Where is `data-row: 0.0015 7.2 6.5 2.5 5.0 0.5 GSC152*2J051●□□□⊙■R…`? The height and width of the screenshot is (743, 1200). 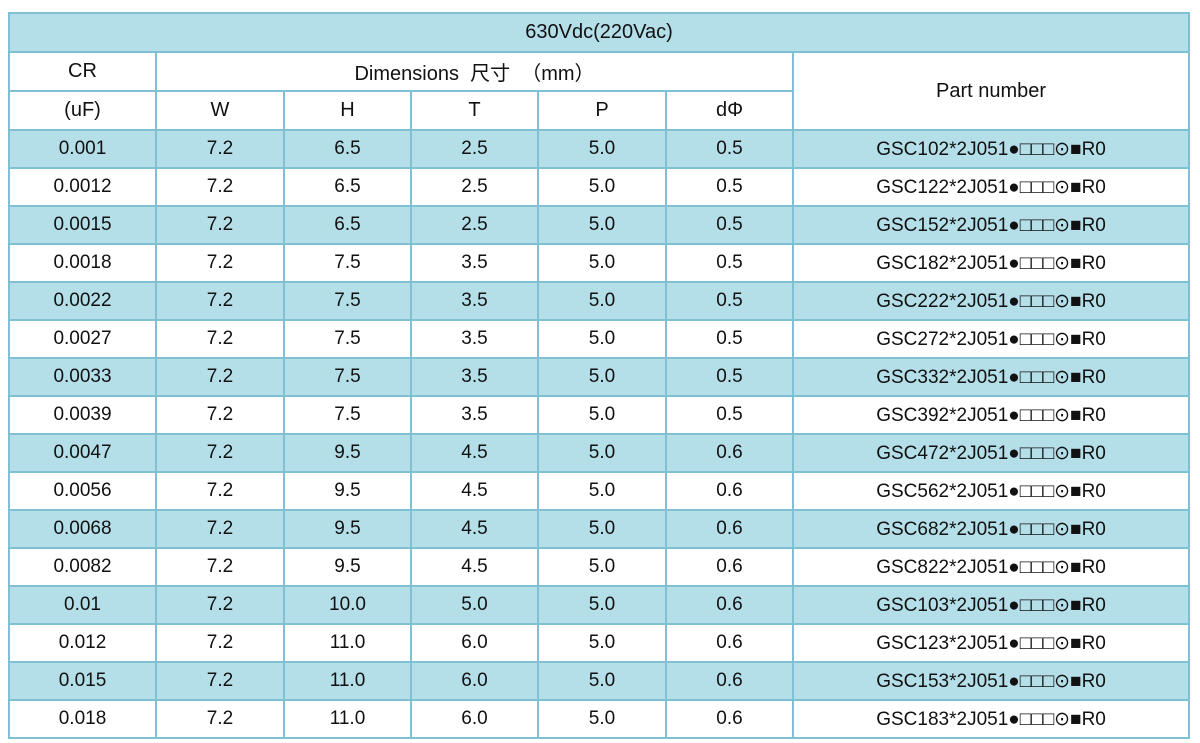
data-row: 0.0015 7.2 6.5 2.5 5.0 0.5 GSC152*2J051●□□□⊙■R… is located at coordinates (599, 225).